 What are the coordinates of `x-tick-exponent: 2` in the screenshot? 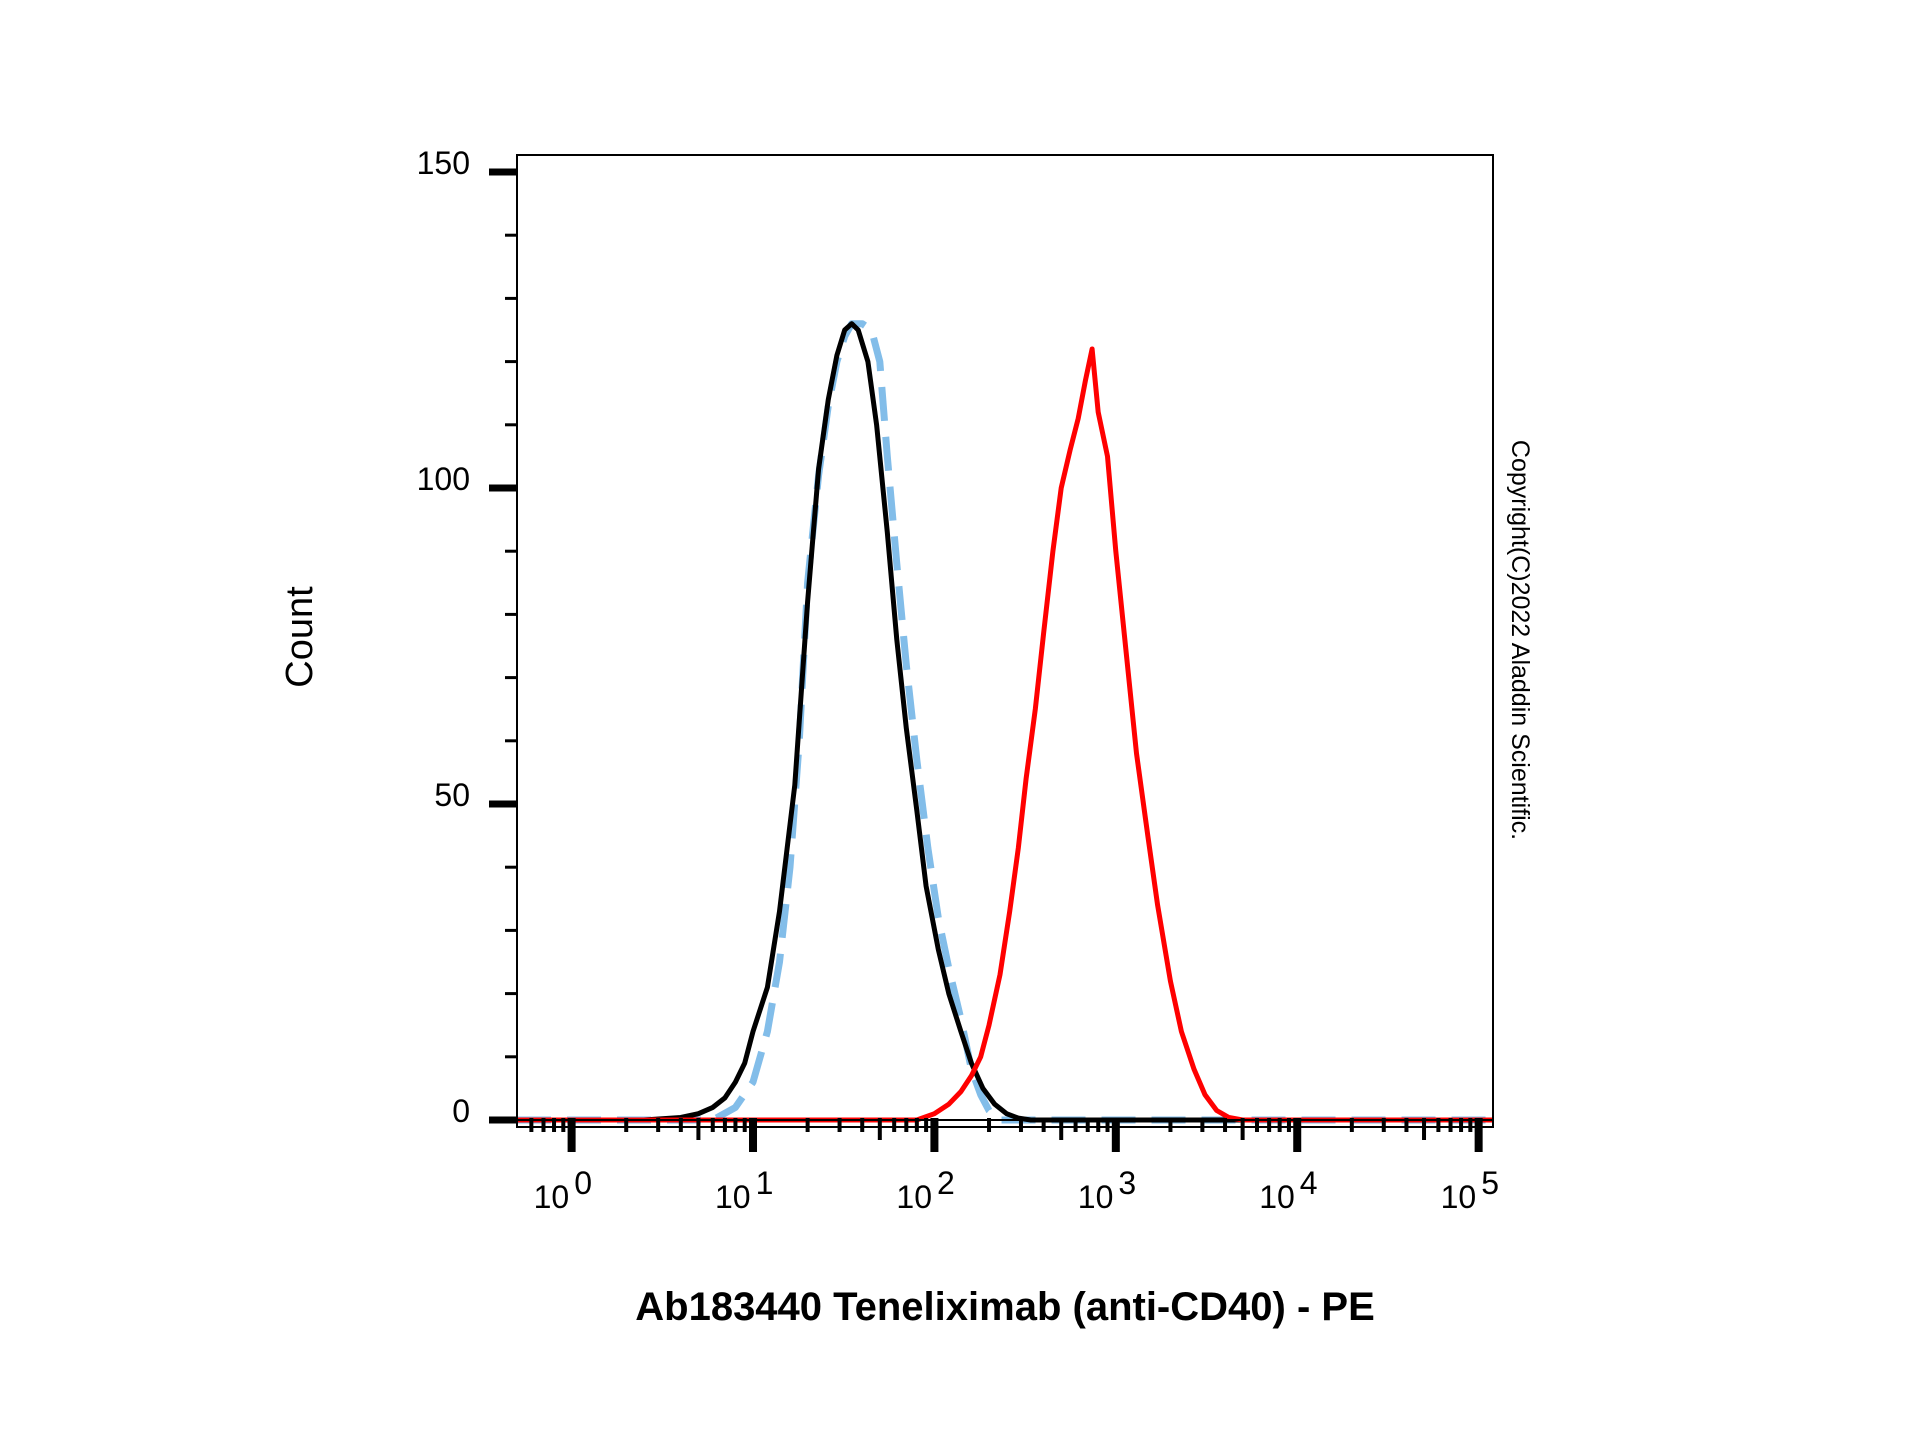 It's located at (946, 1183).